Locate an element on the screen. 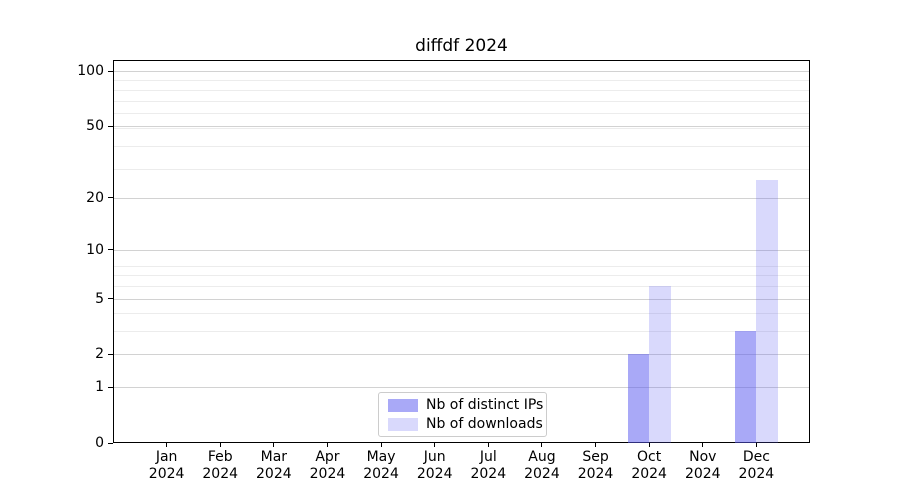  y-tick-label: 2 is located at coordinates (99, 354).